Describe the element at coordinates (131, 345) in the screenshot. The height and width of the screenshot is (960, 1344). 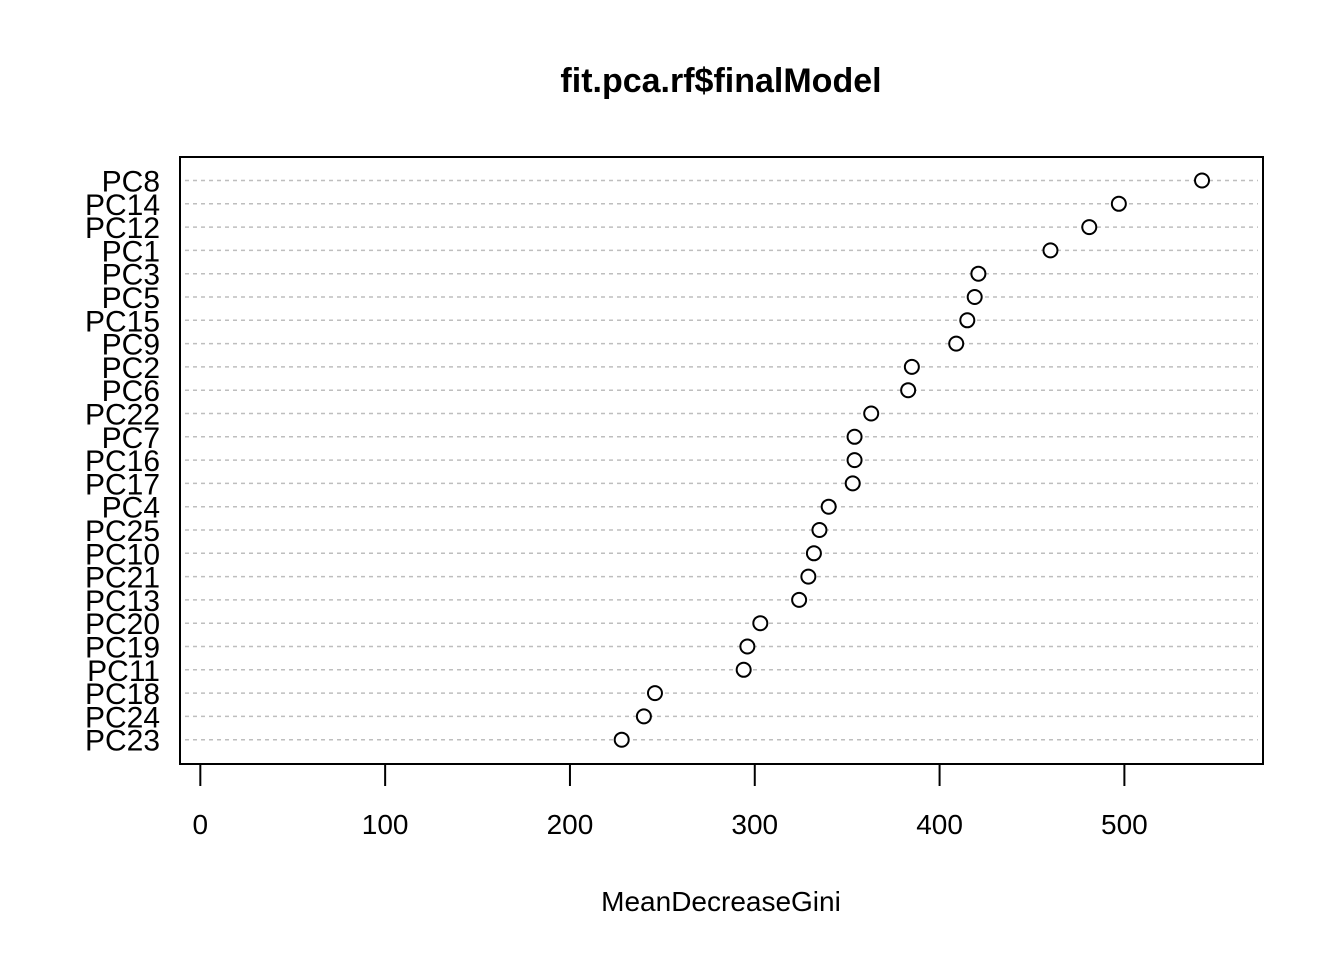
I see `category-label: PC9` at that location.